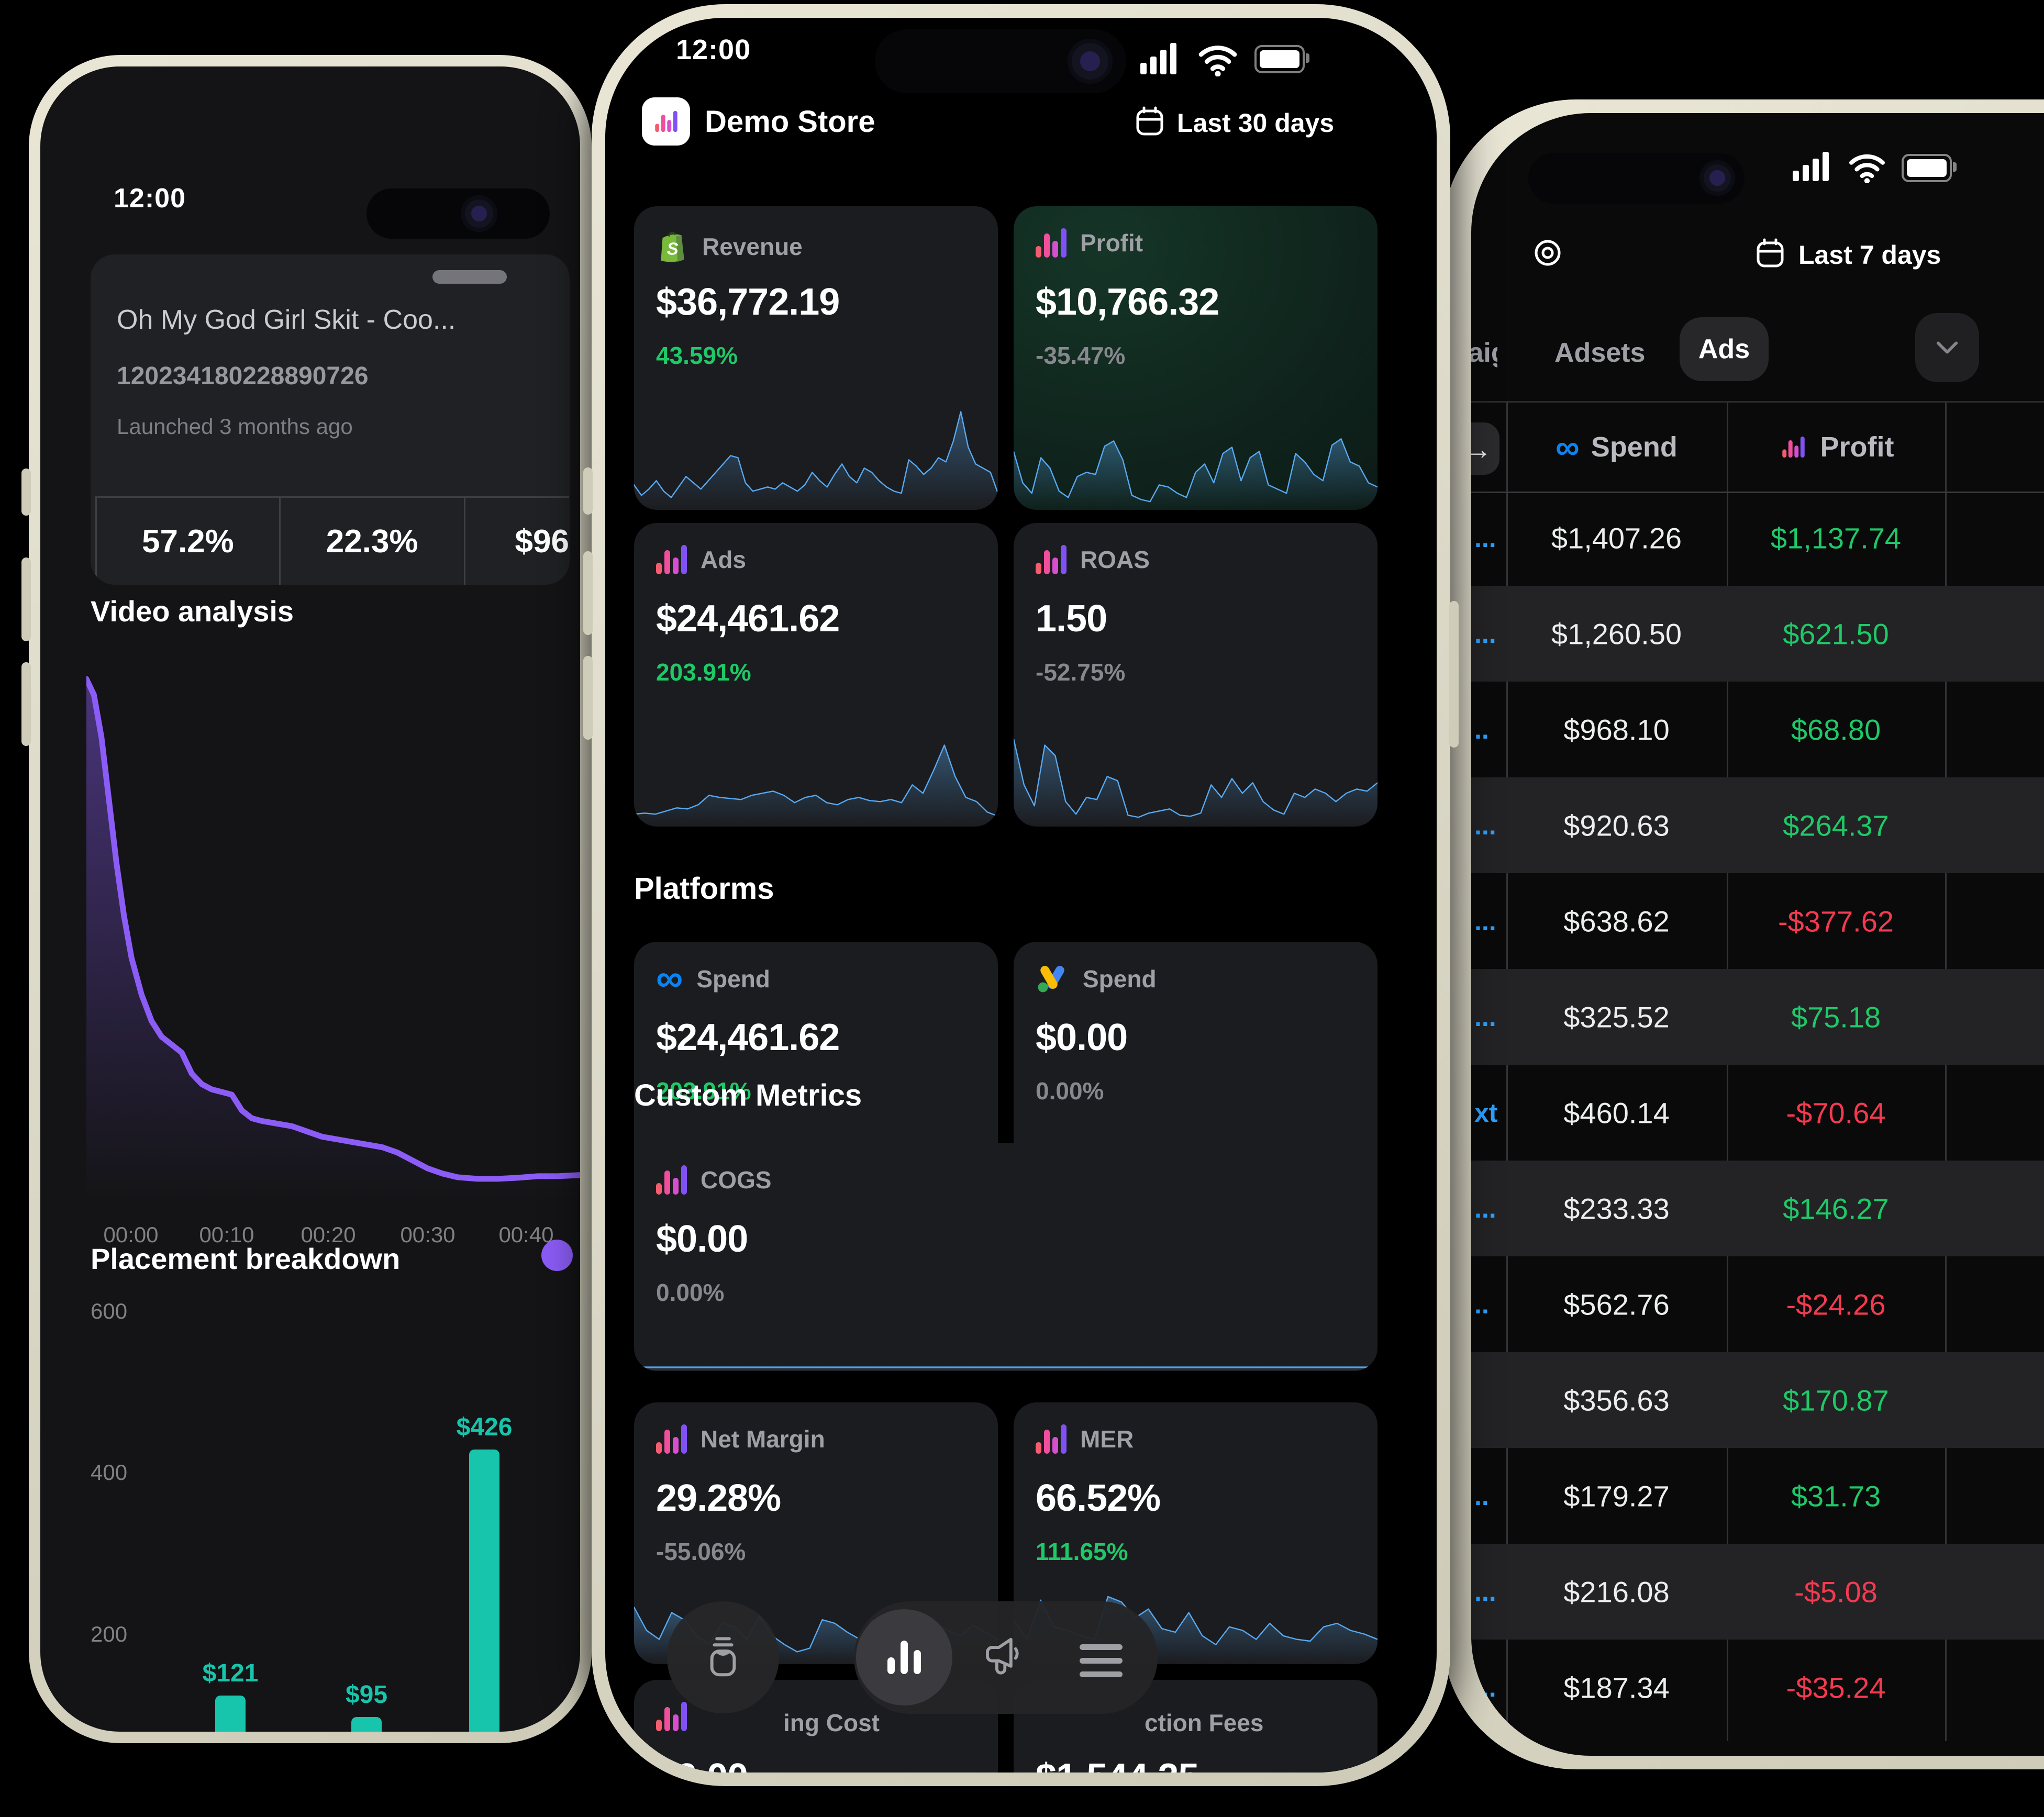  Describe the element at coordinates (1000, 61) in the screenshot. I see `dynamic-island` at that location.